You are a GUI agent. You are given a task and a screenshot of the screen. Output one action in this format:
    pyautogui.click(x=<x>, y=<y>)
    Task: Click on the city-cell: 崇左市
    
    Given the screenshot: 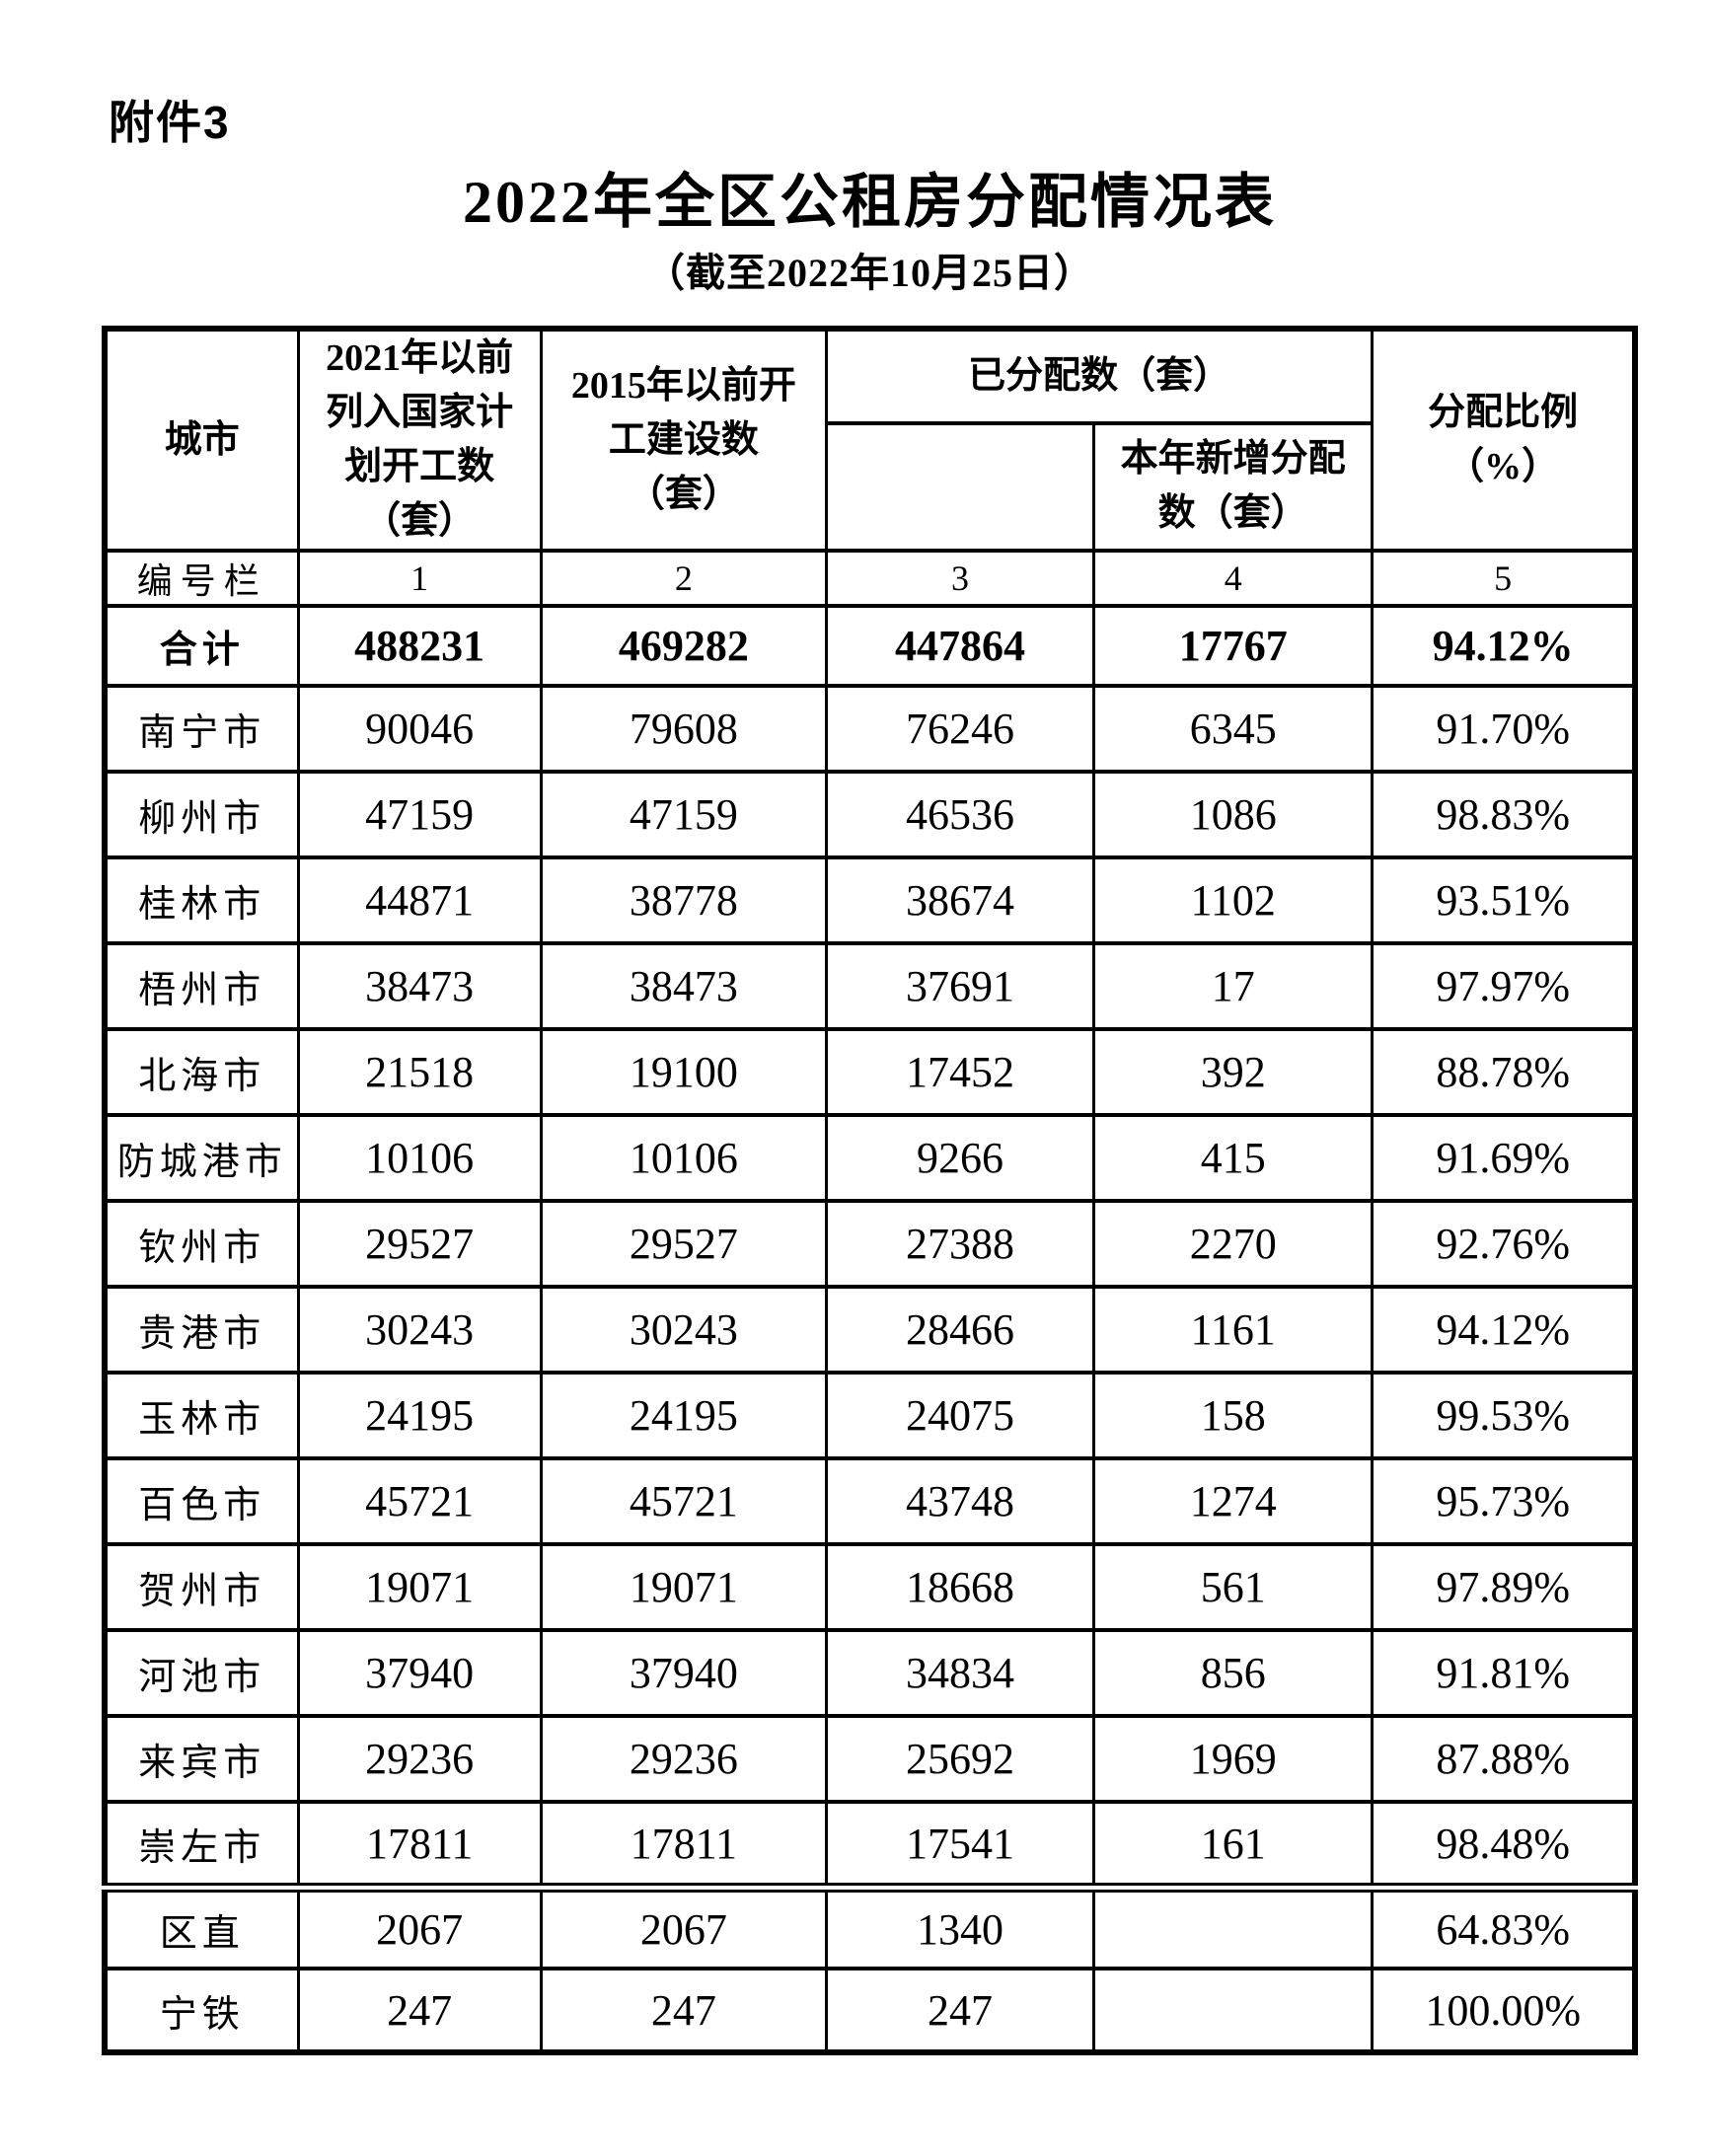 What is the action you would take?
    pyautogui.click(x=201, y=1845)
    